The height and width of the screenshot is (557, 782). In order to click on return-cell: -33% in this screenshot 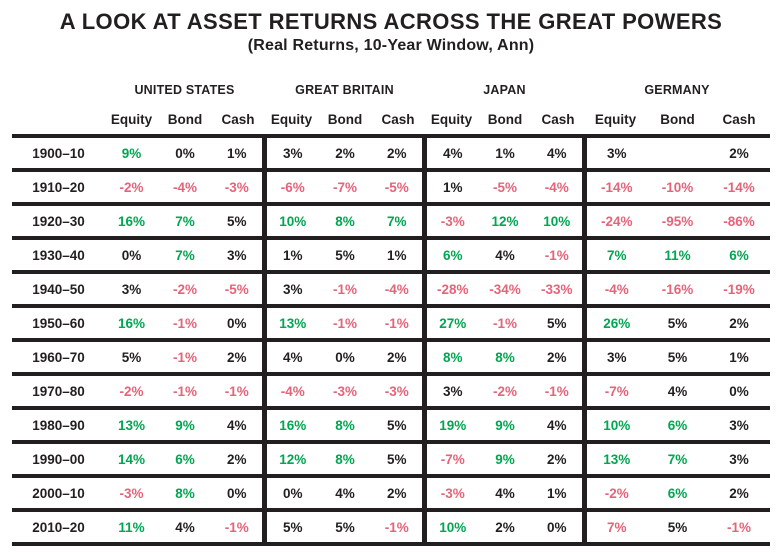, I will do `click(558, 290)`.